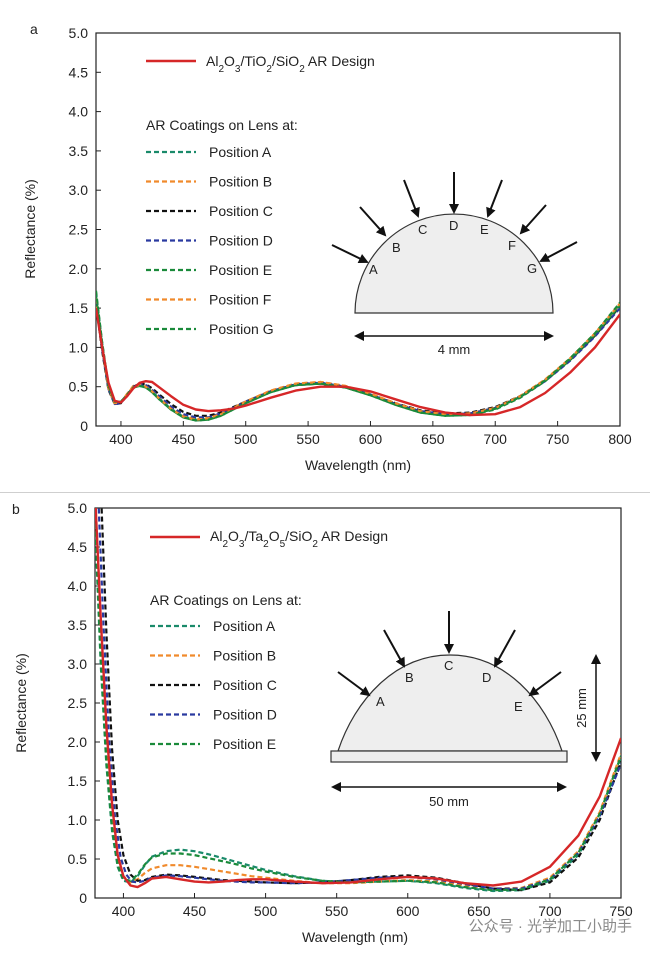  I want to click on panel-b-y-tick-label: 4.5, so click(78, 547).